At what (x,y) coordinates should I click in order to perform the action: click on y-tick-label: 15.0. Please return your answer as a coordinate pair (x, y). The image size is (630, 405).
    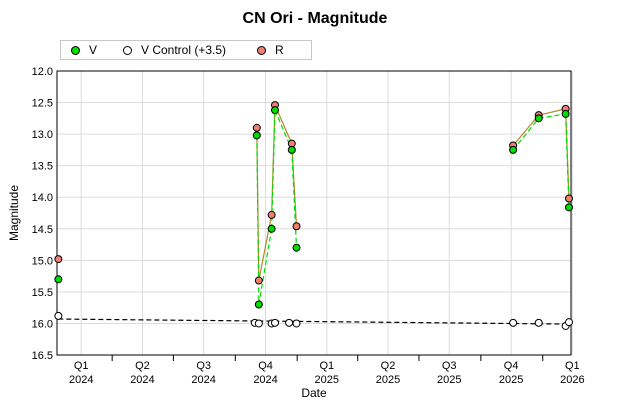
    Looking at the image, I should click on (42, 261).